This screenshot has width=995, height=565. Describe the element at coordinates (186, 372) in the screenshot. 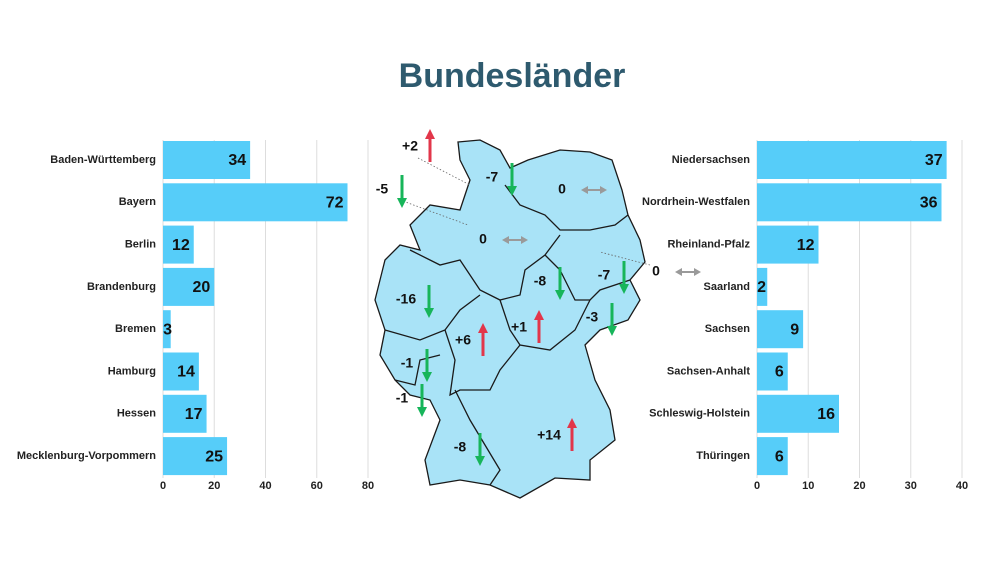

I see `value-label: 14` at that location.